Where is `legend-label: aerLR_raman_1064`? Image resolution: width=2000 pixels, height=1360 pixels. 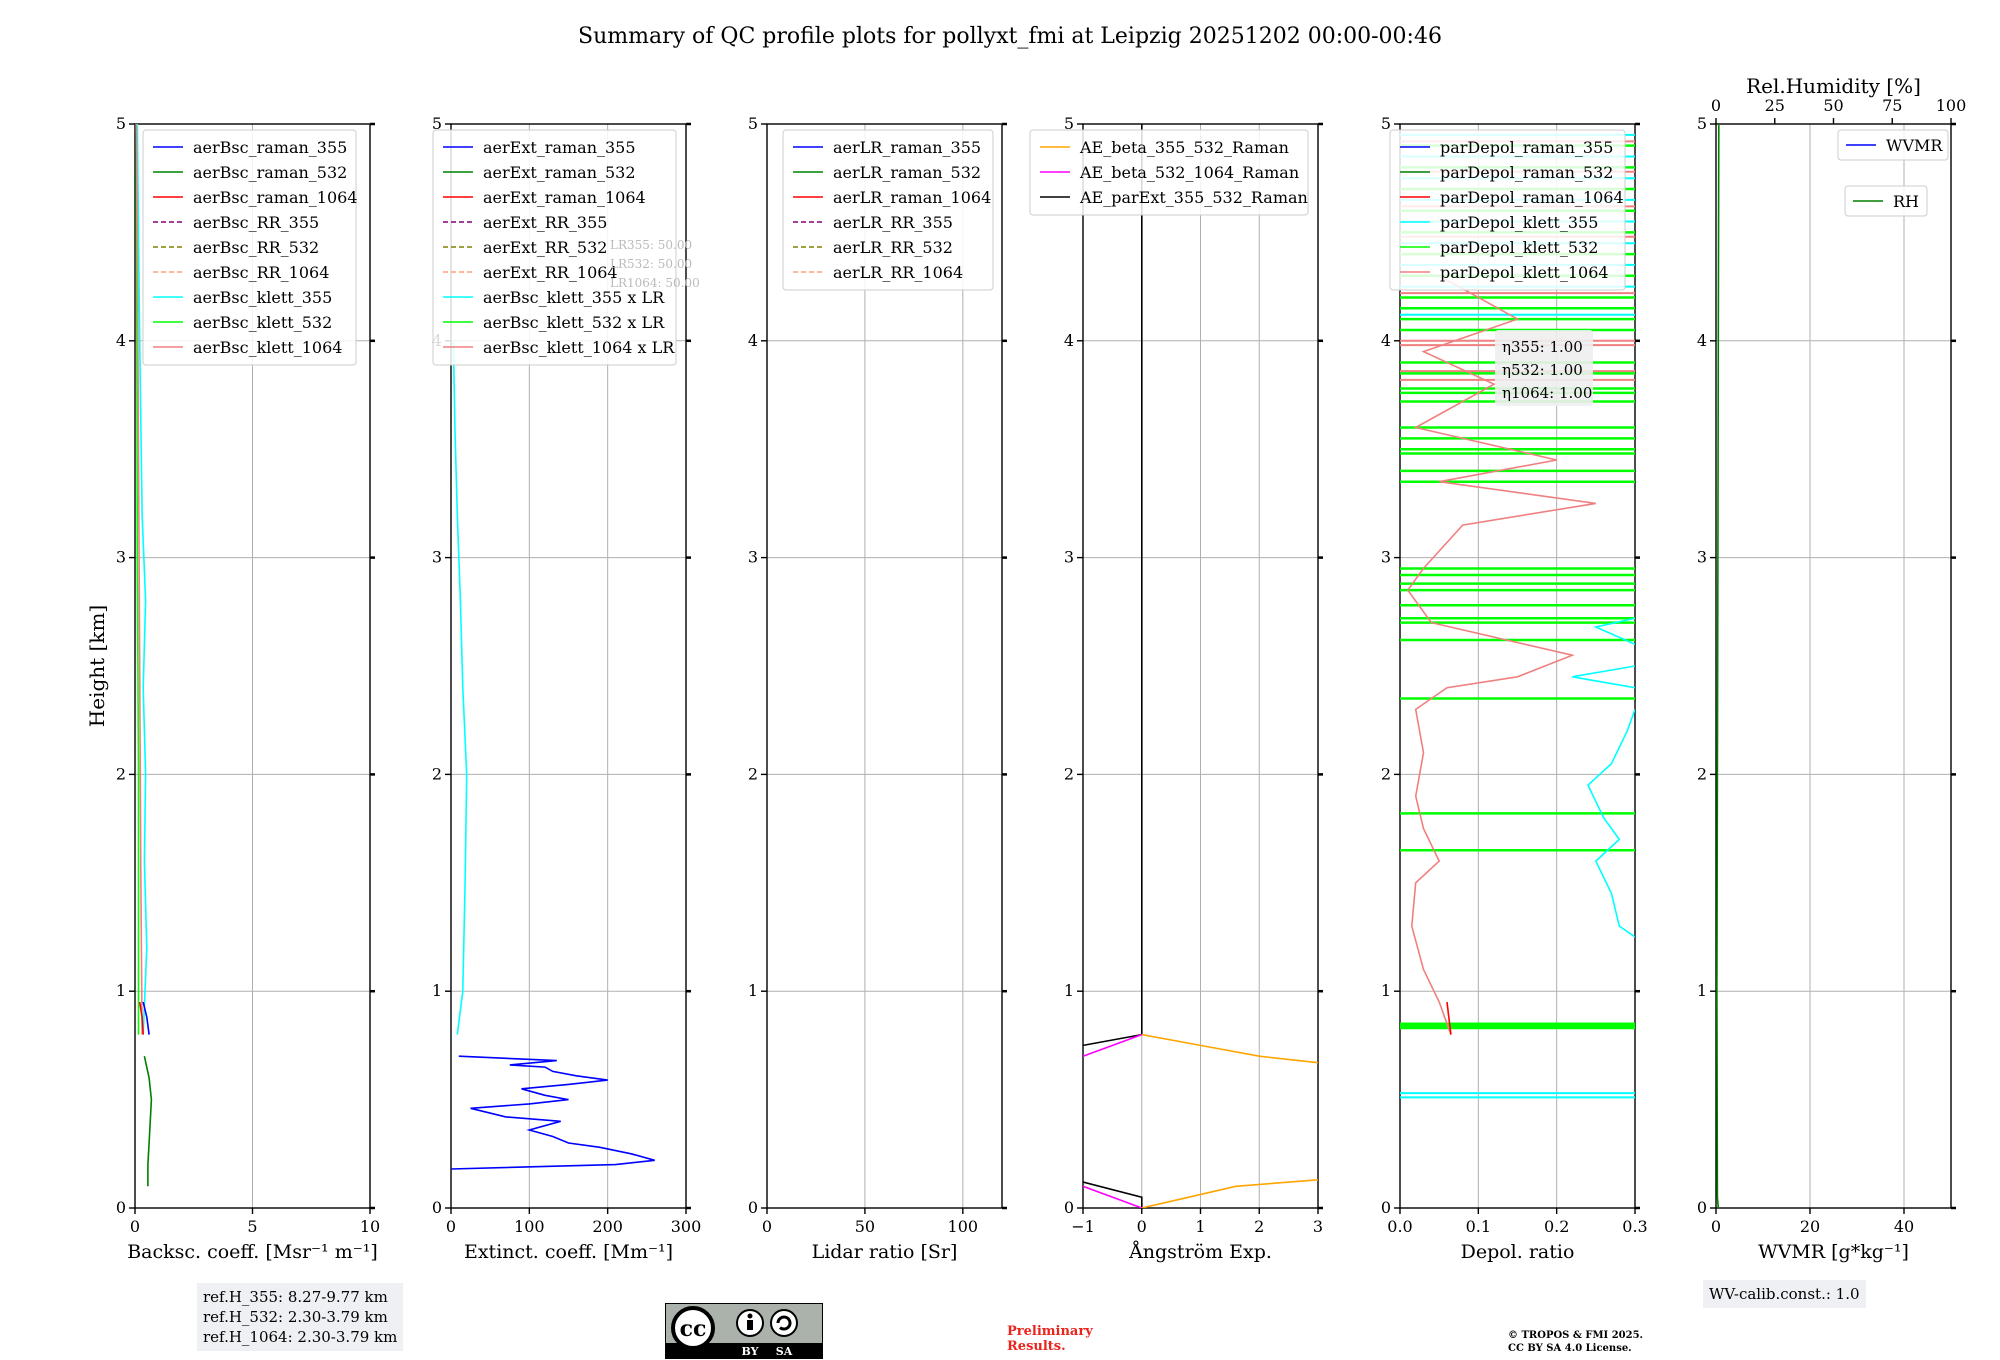 legend-label: aerLR_raman_1064 is located at coordinates (912, 197).